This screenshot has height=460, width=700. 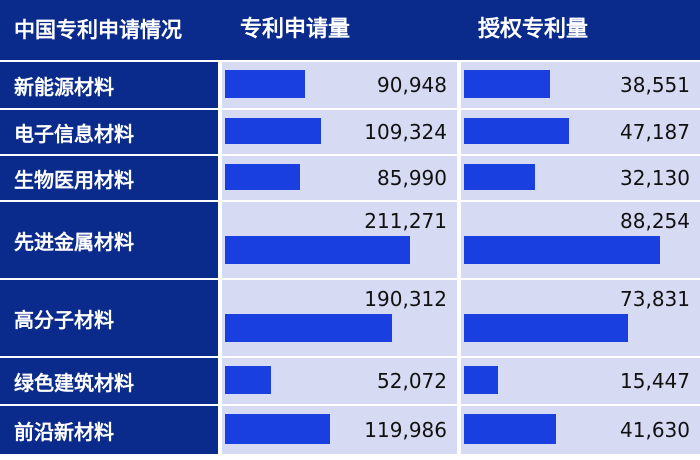 What do you see at coordinates (339, 381) in the screenshot?
I see `applications-cell: 52,072` at bounding box center [339, 381].